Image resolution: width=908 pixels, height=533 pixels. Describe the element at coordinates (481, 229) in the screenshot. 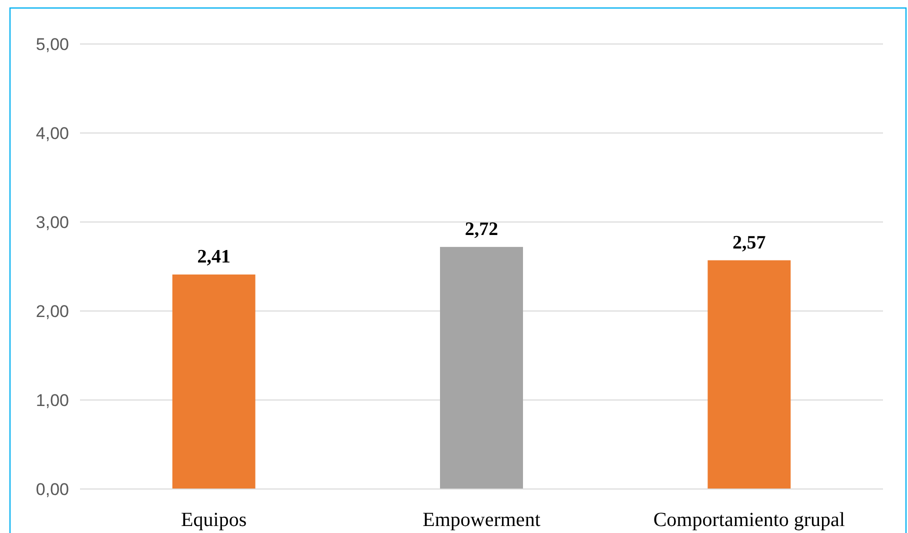

I see `data-label: 2,72` at that location.